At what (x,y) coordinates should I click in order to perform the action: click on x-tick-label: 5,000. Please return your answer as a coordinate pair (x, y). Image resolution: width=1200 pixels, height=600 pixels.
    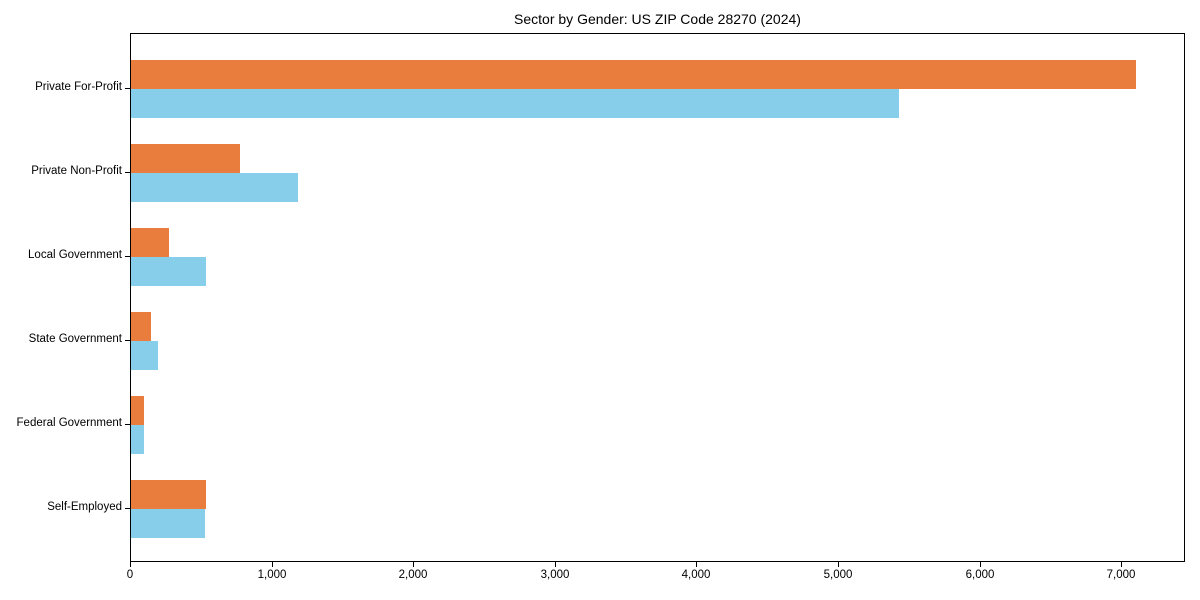
    Looking at the image, I should click on (838, 575).